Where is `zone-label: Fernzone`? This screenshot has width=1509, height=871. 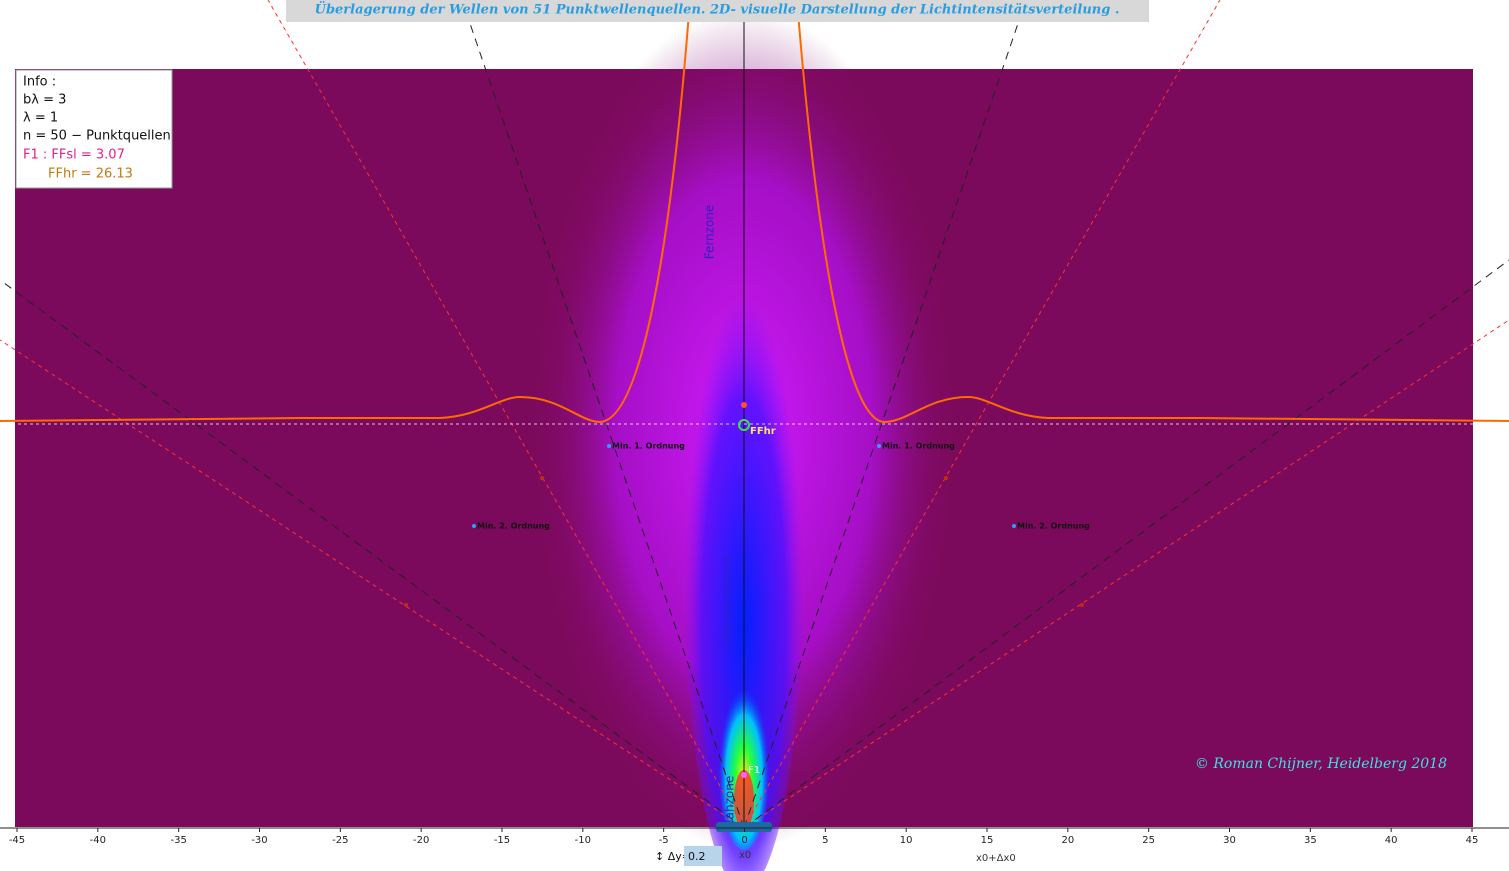 zone-label: Fernzone is located at coordinates (710, 232).